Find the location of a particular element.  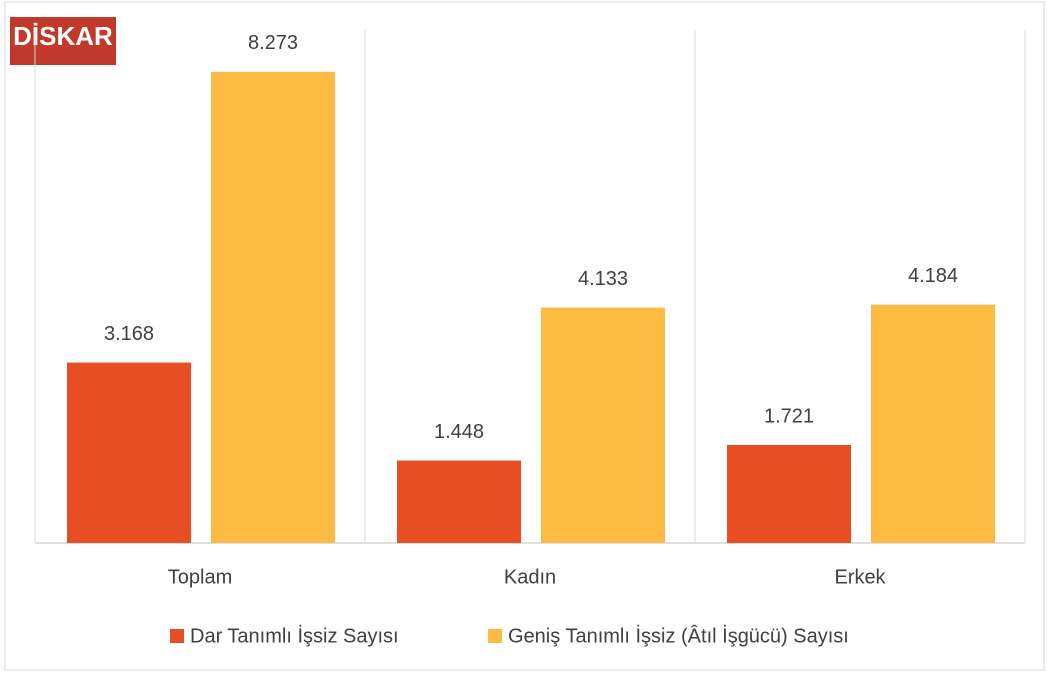

x-tick-label: Erkek is located at coordinates (860, 577).